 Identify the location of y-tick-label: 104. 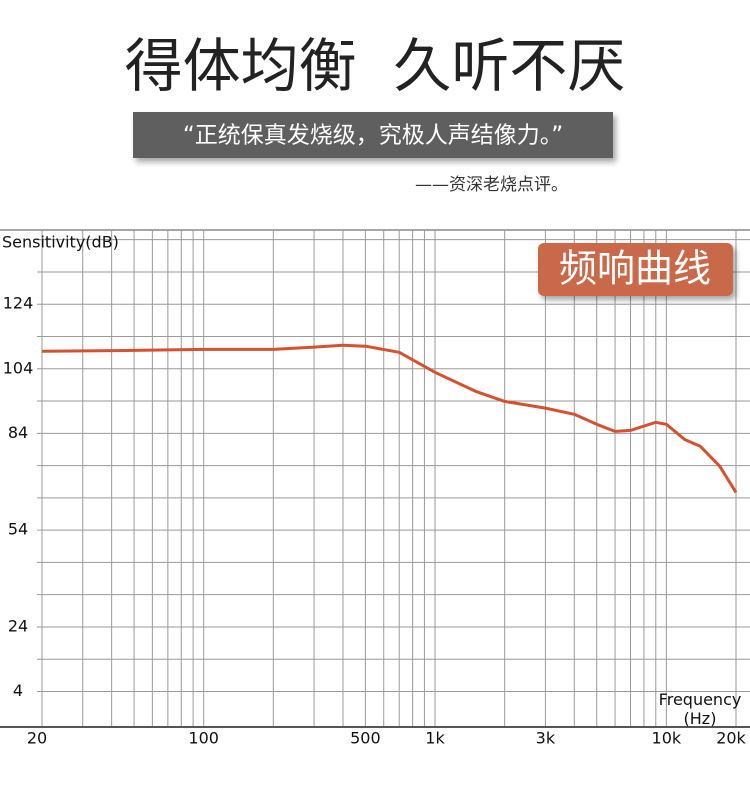
(18, 367).